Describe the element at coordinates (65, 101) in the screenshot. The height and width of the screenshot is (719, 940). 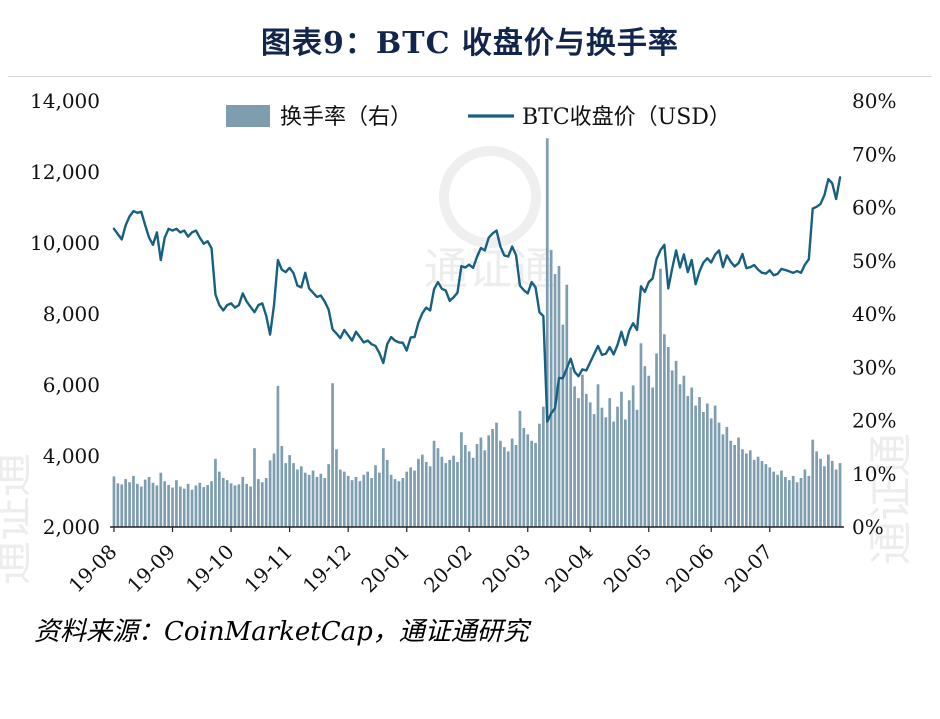
I see `left-axis-tick-label: 14,000` at that location.